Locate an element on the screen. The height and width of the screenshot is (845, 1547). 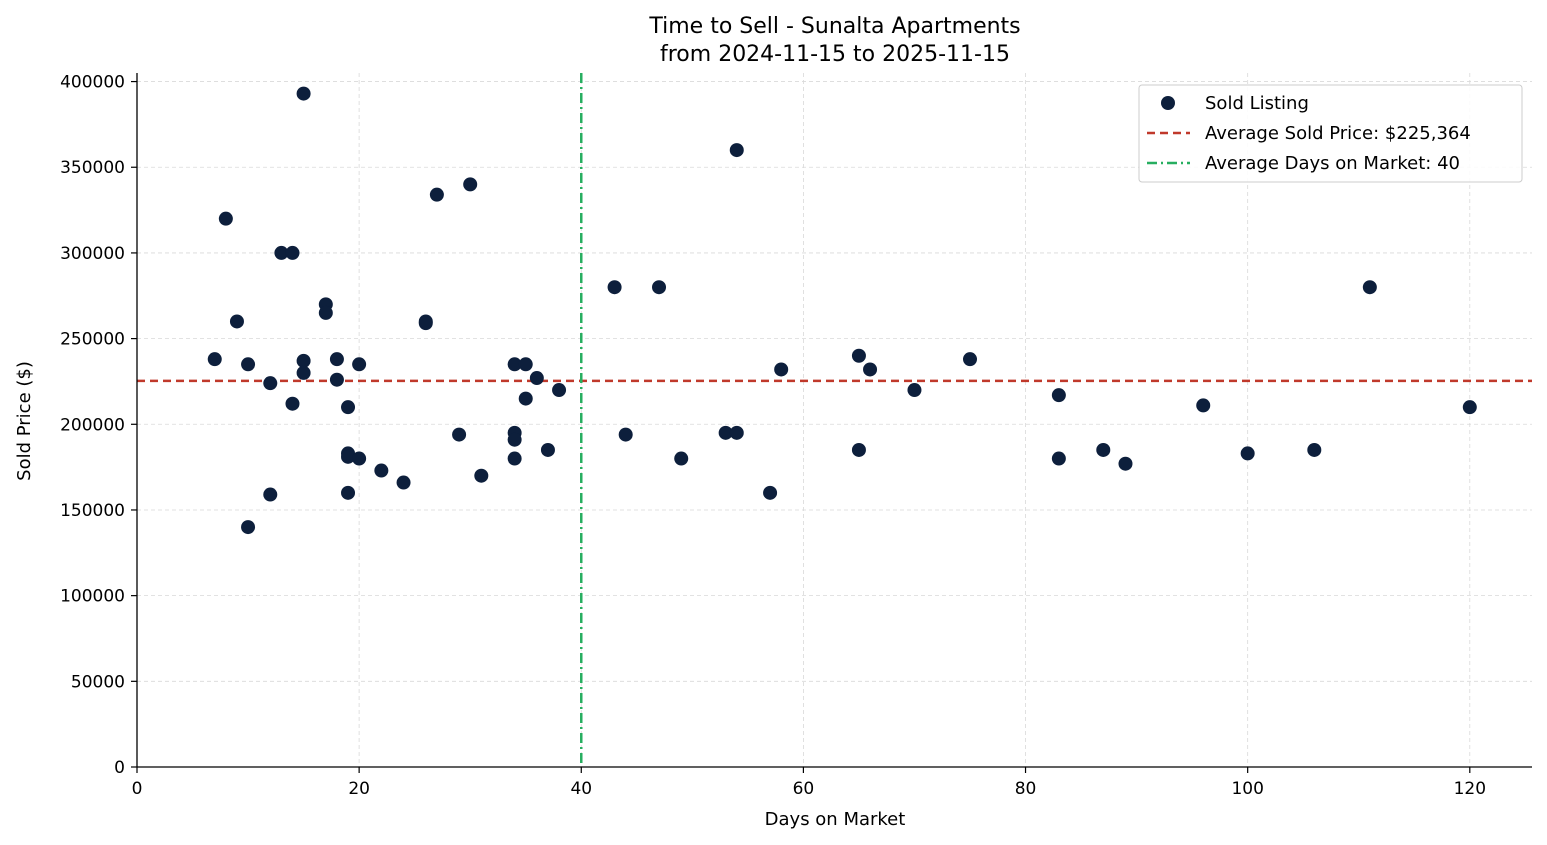
y-tick-label: 100000 is located at coordinates (92, 597).